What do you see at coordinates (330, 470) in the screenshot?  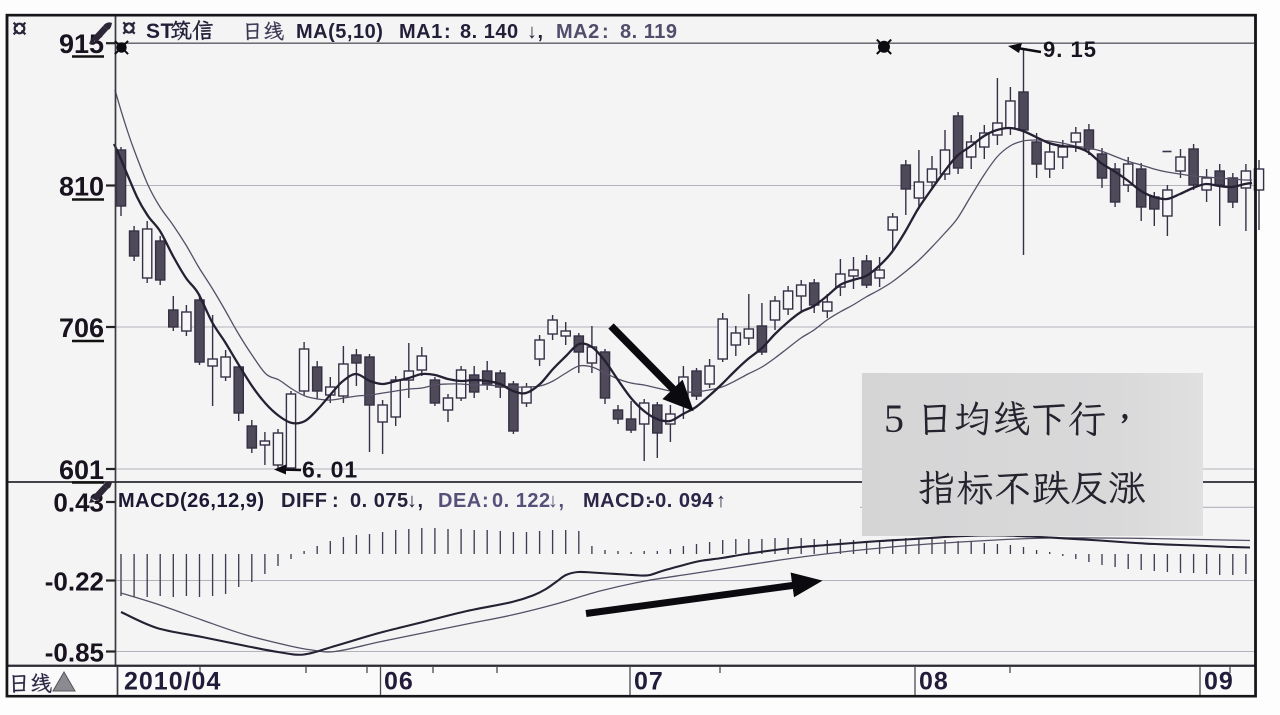 I see `svg-text: 6. 01` at bounding box center [330, 470].